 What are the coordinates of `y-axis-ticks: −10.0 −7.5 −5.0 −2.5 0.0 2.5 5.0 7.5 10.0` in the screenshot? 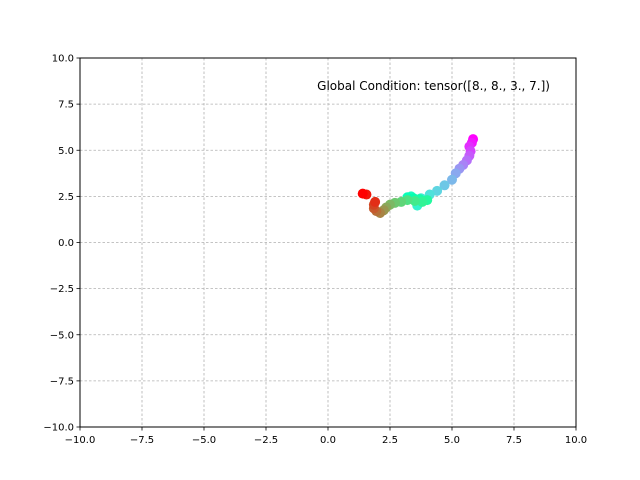 It's located at (61, 244).